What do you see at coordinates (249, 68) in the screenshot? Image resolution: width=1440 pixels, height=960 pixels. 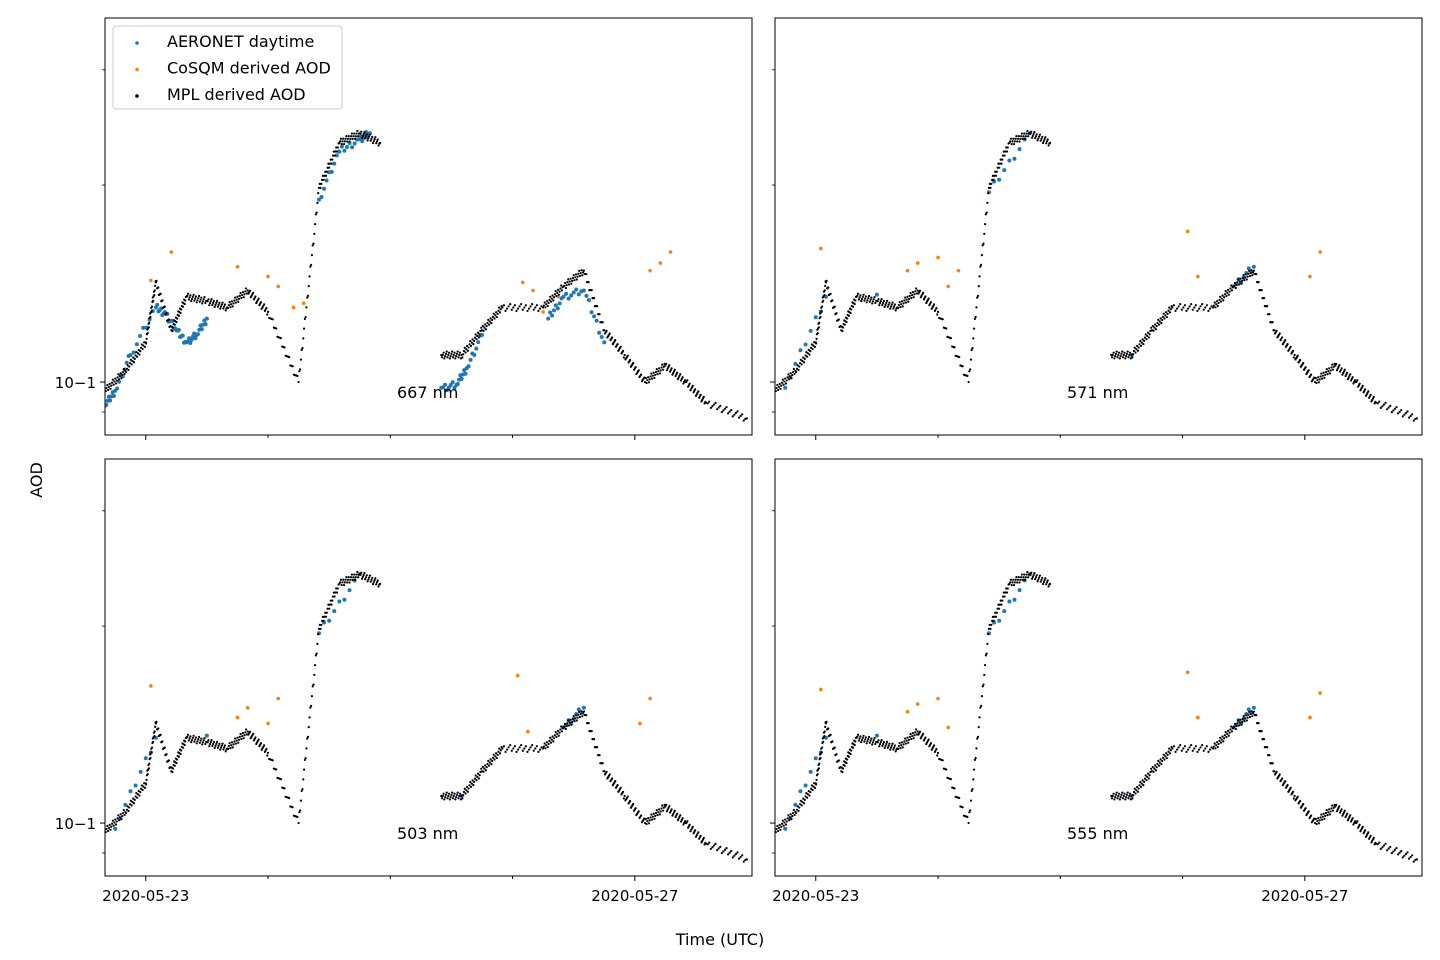 I see `legend-entry: CoSQM derived AOD` at bounding box center [249, 68].